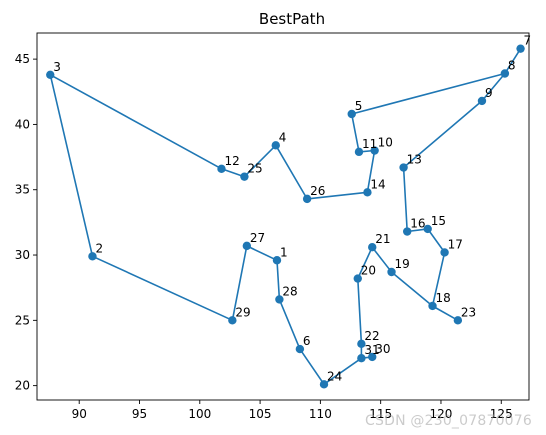 The image size is (546, 435). Describe the element at coordinates (307, 341) in the screenshot. I see `city-label-6: 6` at that location.